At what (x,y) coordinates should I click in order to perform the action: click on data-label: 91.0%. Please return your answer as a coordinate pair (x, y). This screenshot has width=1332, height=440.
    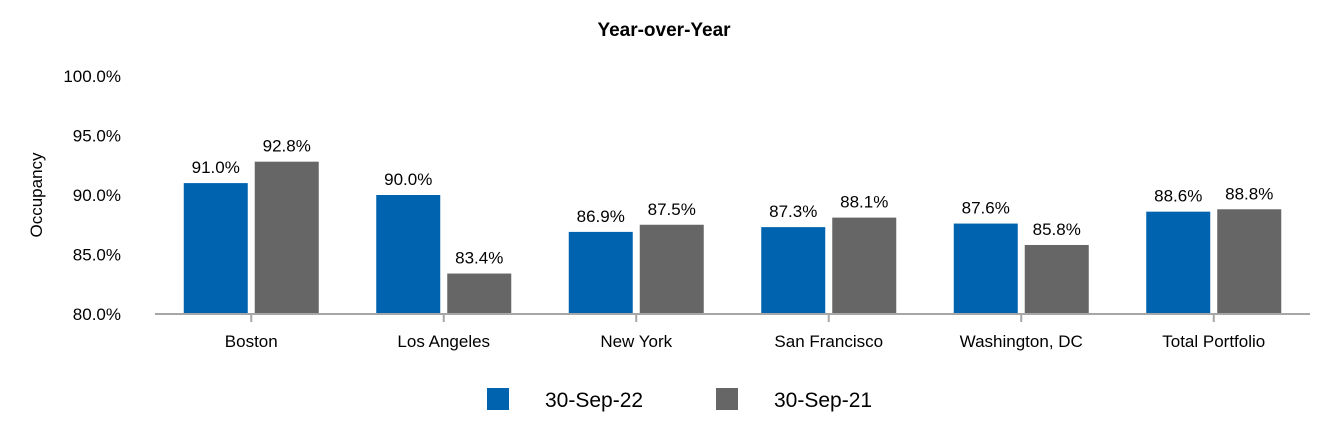
    Looking at the image, I should click on (216, 167).